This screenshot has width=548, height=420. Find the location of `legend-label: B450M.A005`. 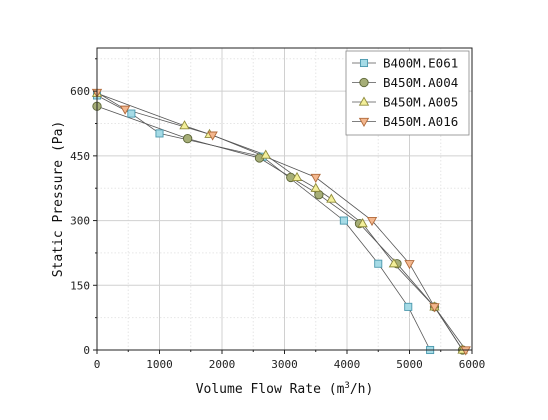

legend-label: B450M.A005 is located at coordinates (420, 102).